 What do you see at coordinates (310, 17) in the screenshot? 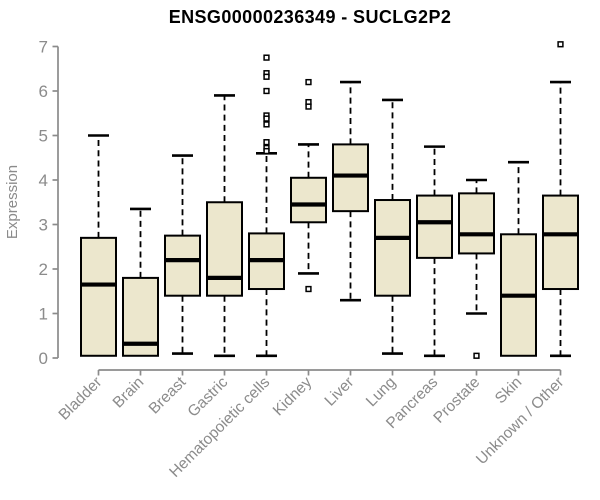
I see `chart-title: ENSG00000236349 - SUCLG2P2` at bounding box center [310, 17].